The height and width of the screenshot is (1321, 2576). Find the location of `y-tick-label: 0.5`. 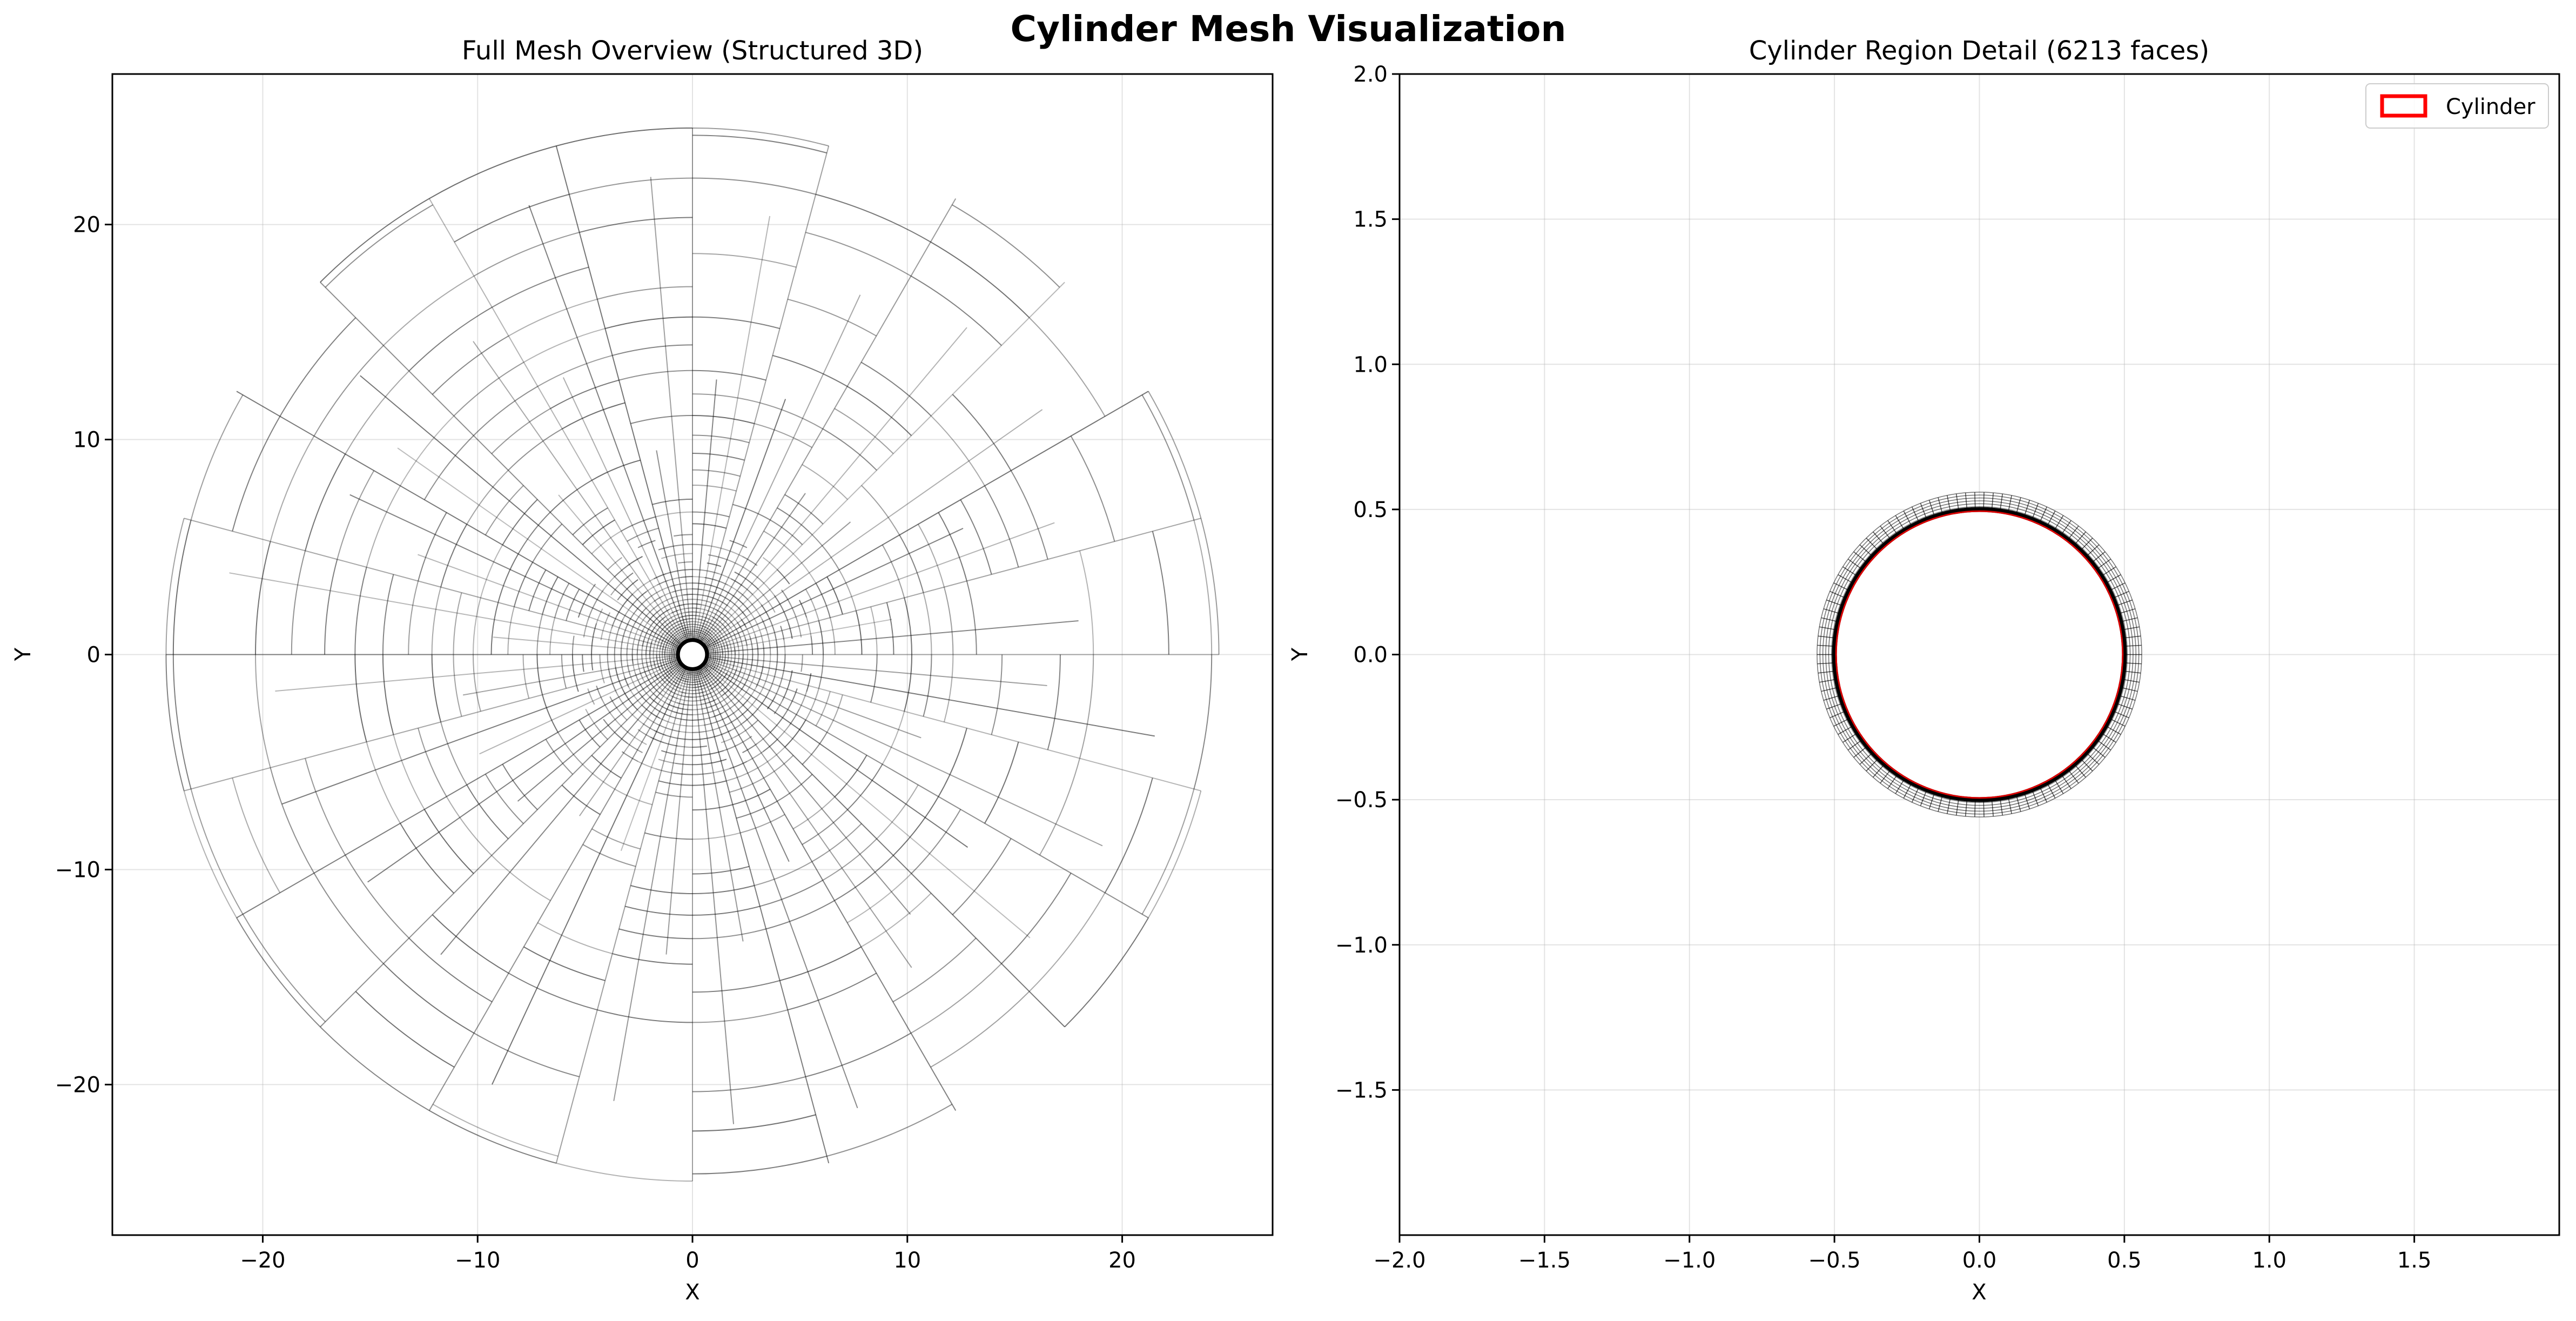

y-tick-label: 0.5 is located at coordinates (1370, 510).